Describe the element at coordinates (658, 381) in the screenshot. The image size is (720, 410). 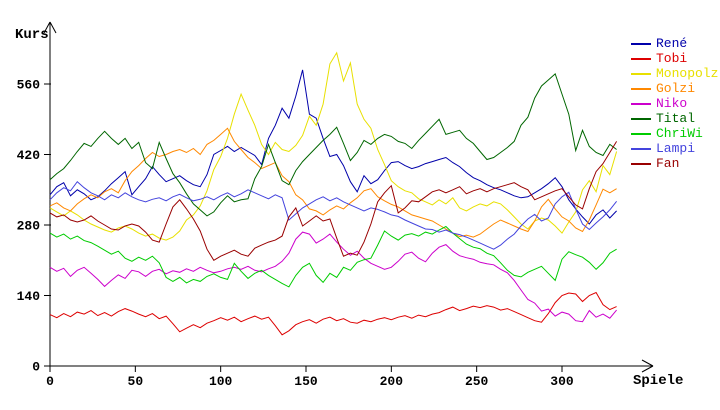
I see `x-axis-title: Spiele` at that location.